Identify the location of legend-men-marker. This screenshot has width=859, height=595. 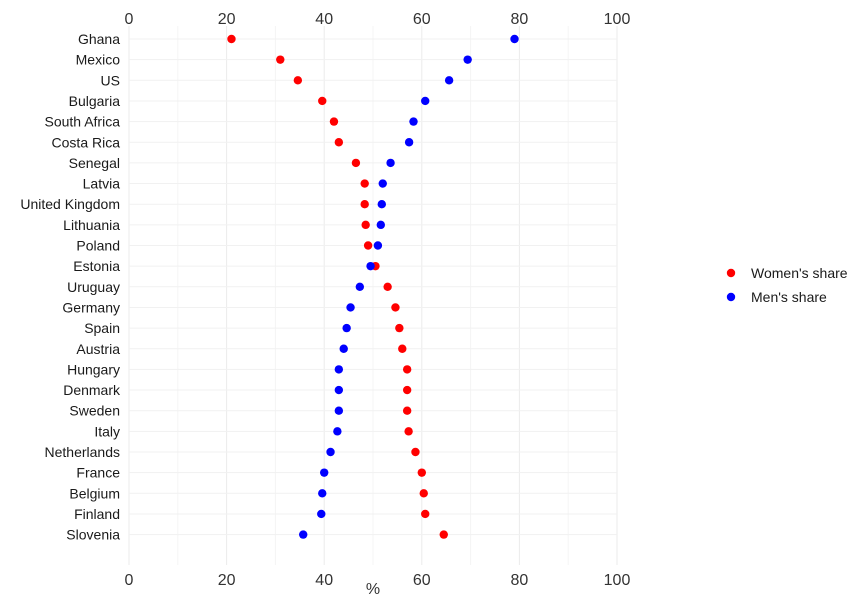
(731, 297).